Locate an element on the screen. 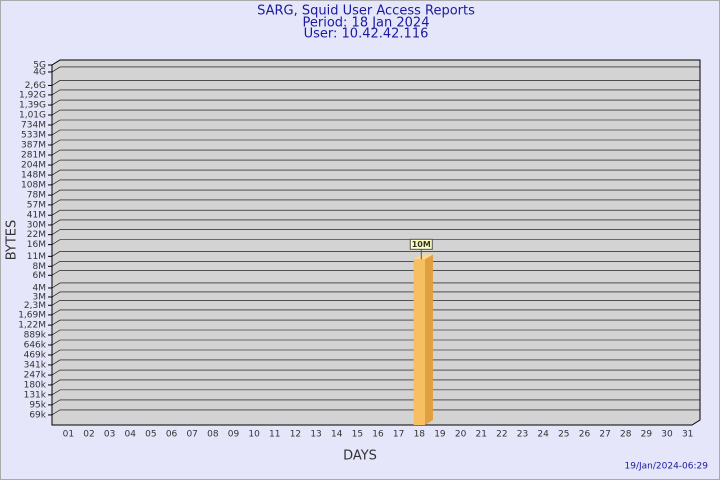 Image resolution: width=720 pixels, height=480 pixels. y-tick-label: 69k is located at coordinates (37, 415).